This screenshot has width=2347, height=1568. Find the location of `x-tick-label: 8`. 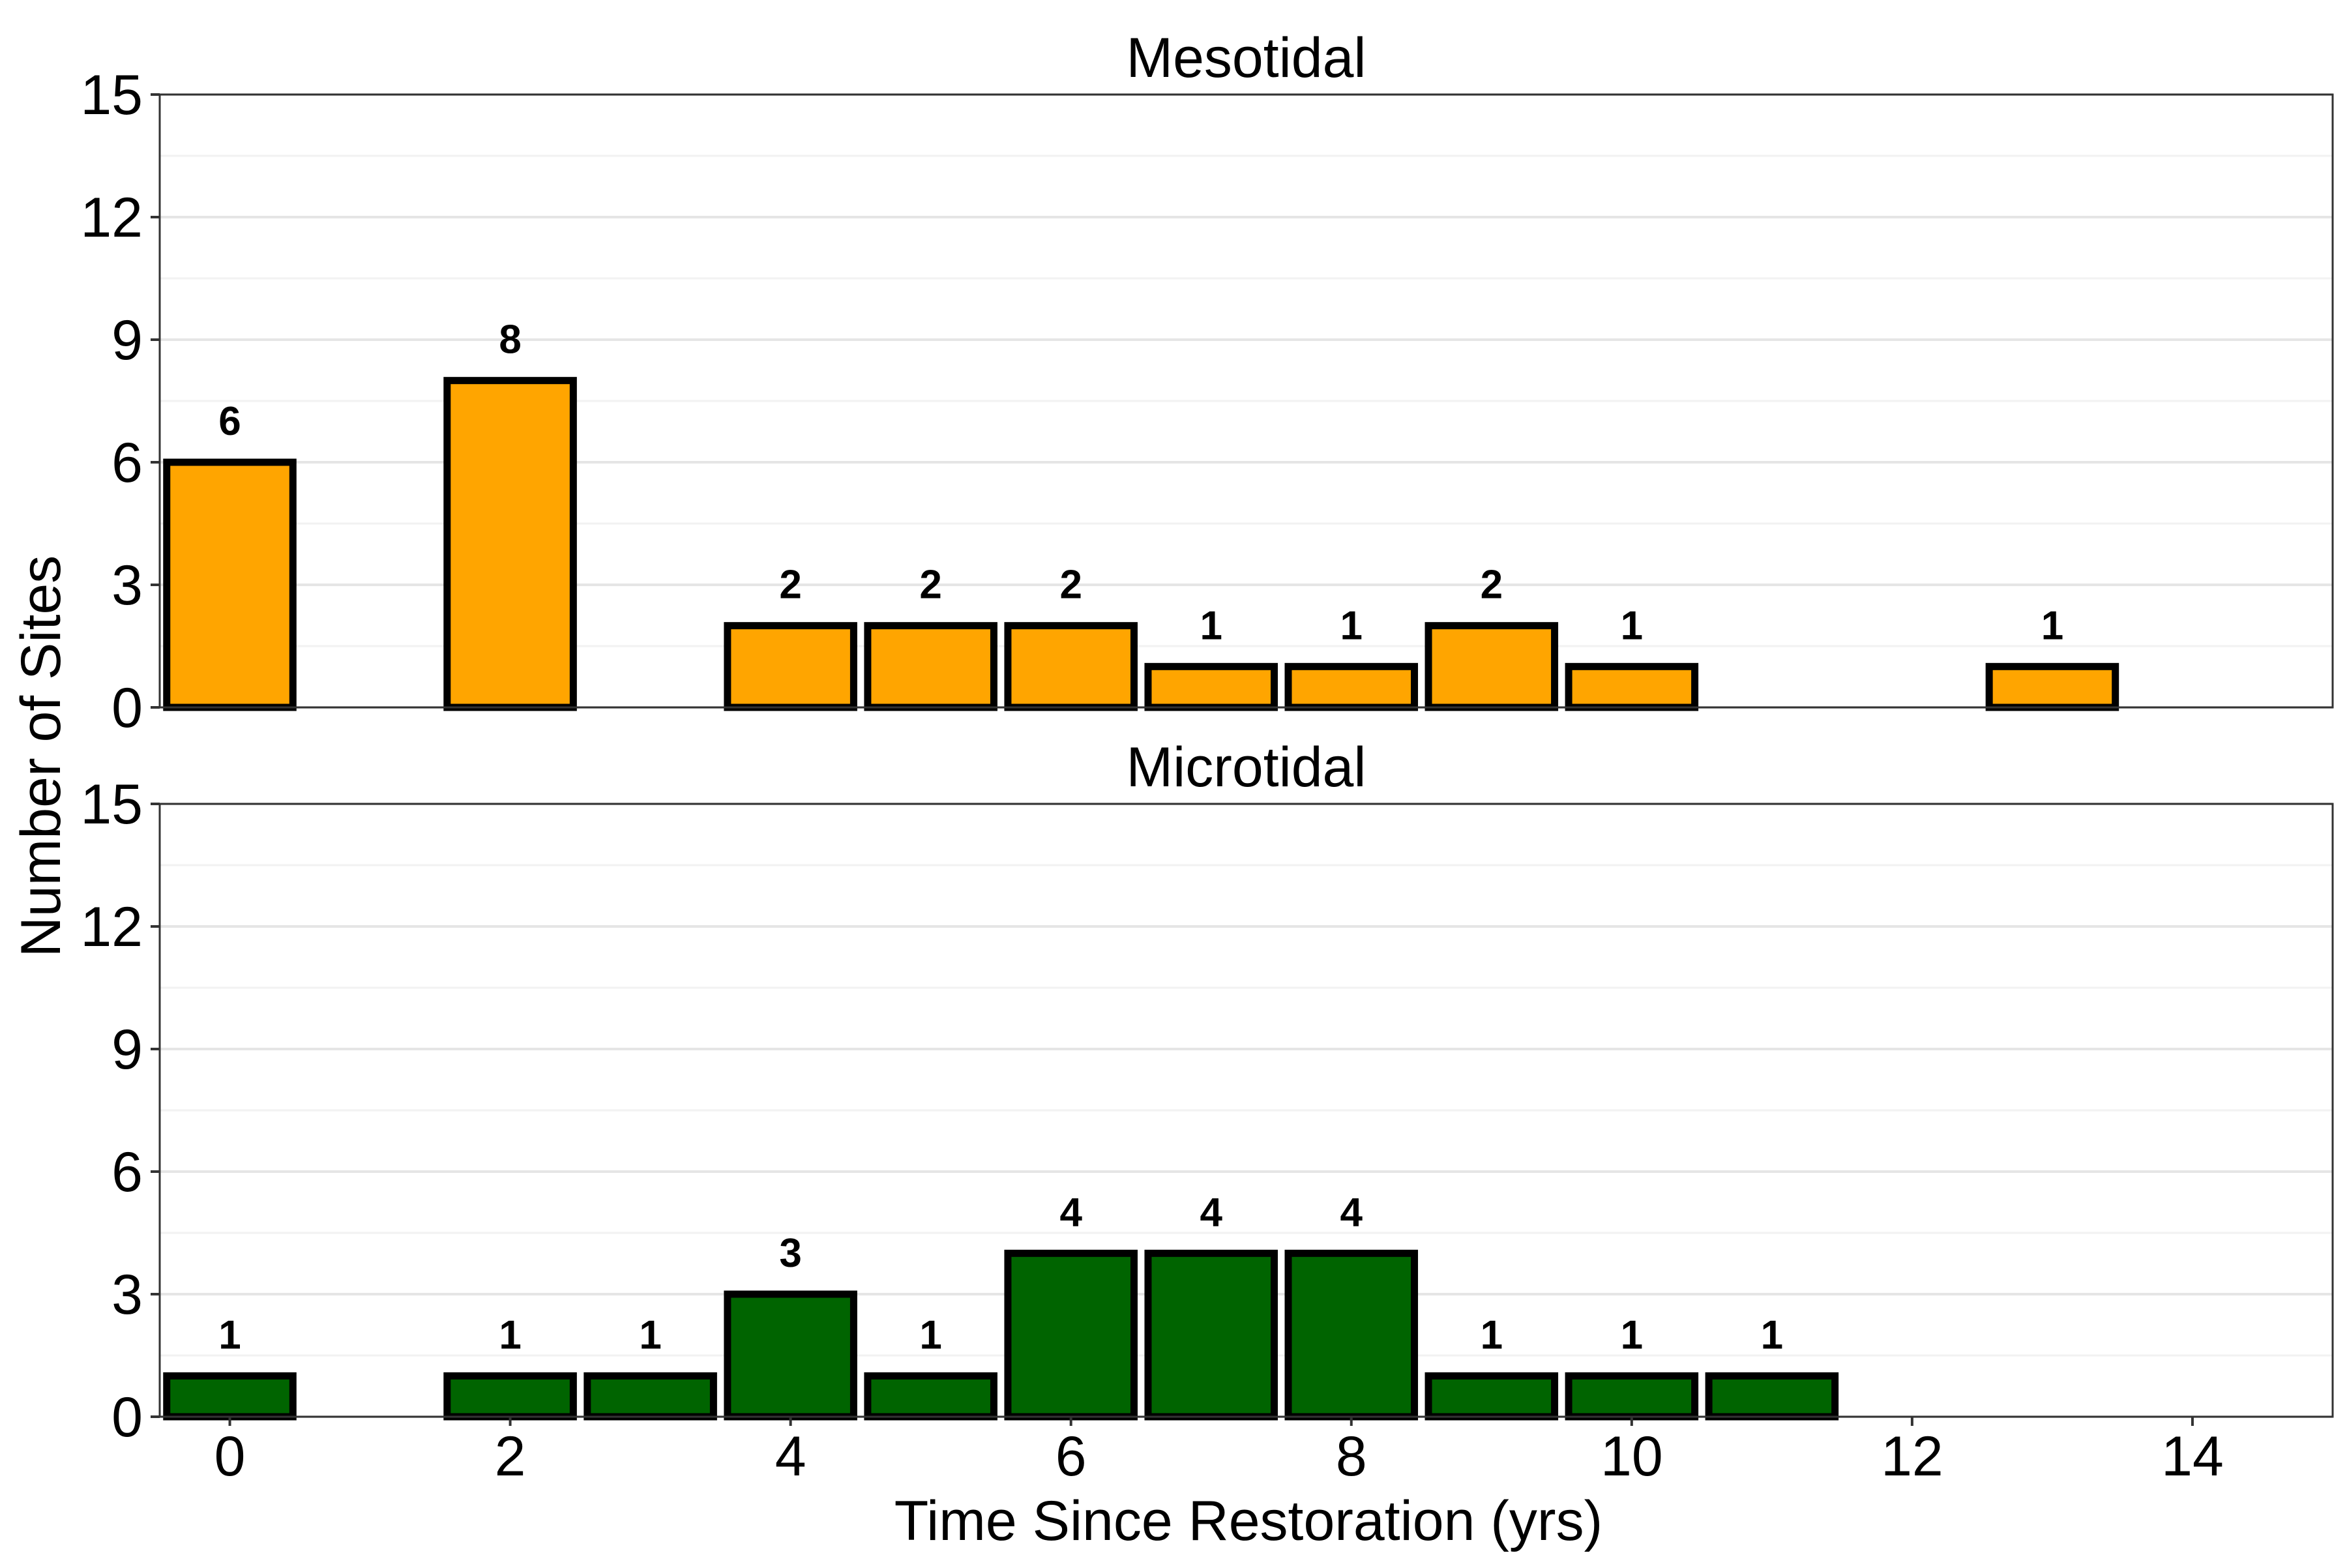

x-tick-label: 8 is located at coordinates (1351, 1457).